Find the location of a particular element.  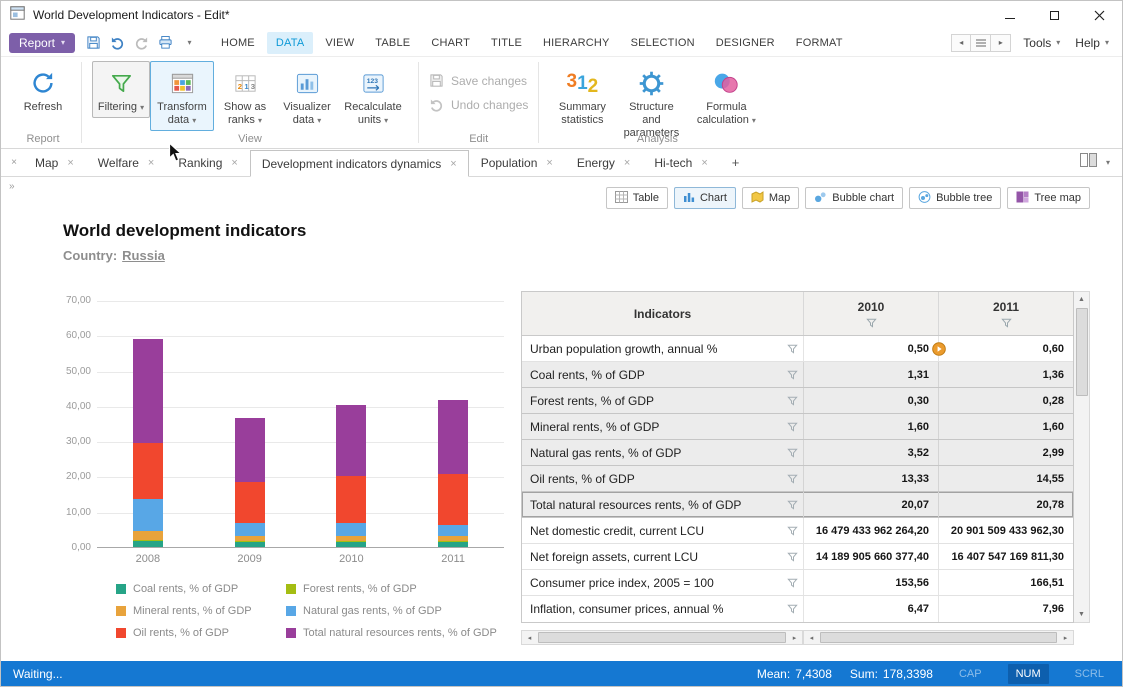

sheet-tab-welfare: Welfare × is located at coordinates (126, 162).